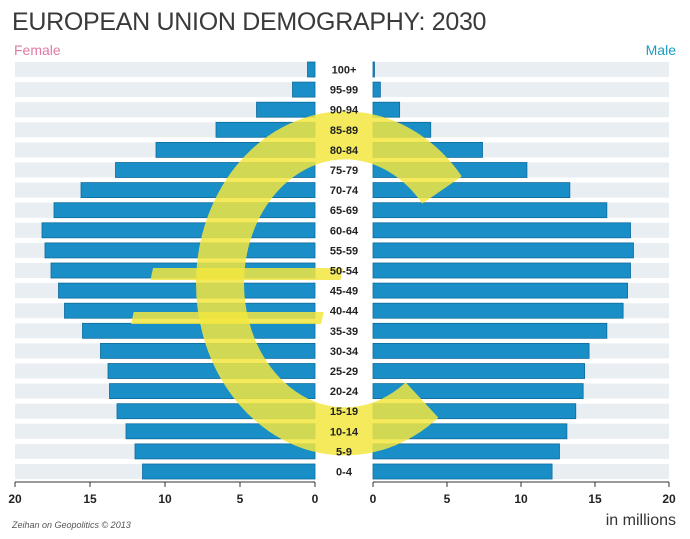 This screenshot has height=539, width=690. I want to click on age-label: 5-9, so click(344, 452).